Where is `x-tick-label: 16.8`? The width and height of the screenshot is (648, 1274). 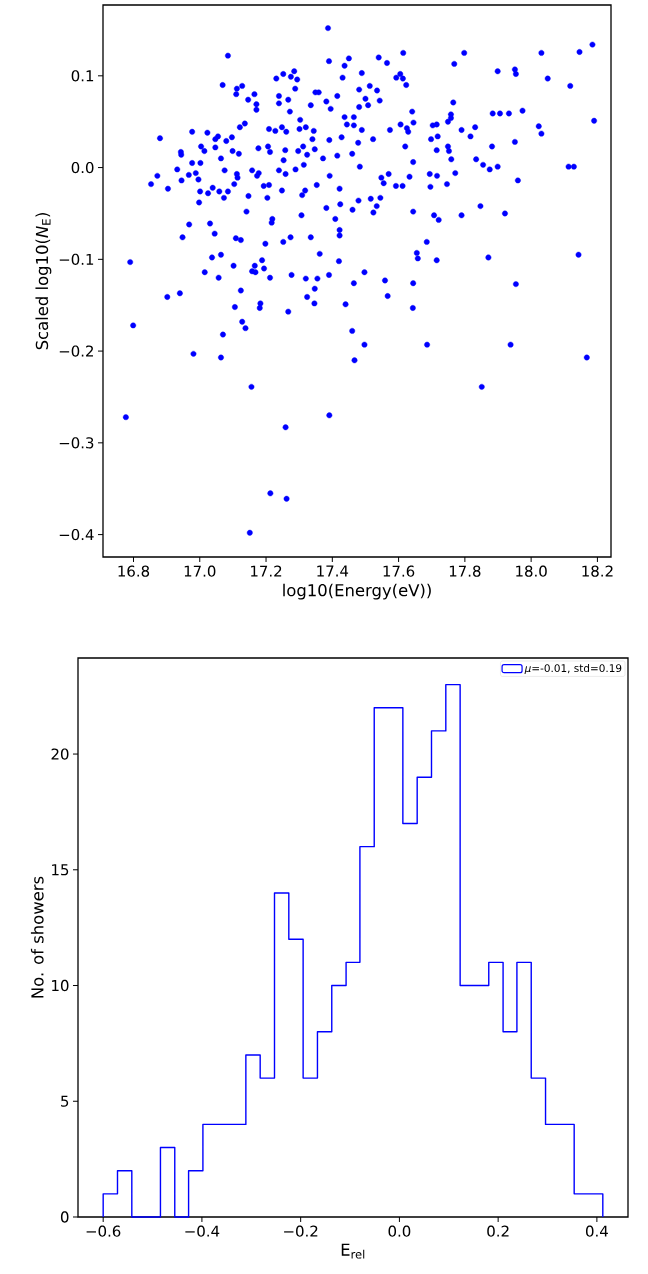
x-tick-label: 16.8 is located at coordinates (134, 571).